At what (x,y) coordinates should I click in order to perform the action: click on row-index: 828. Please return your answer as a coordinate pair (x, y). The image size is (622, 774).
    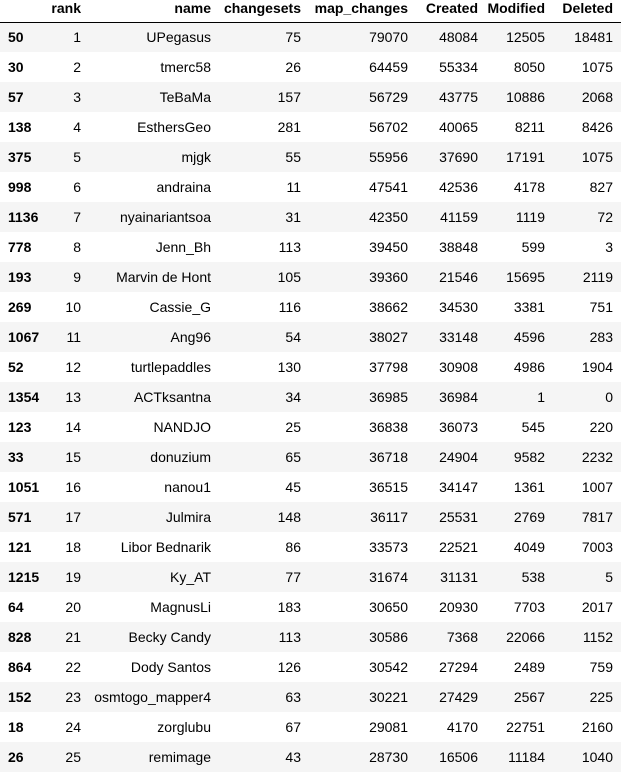
    Looking at the image, I should click on (20, 637).